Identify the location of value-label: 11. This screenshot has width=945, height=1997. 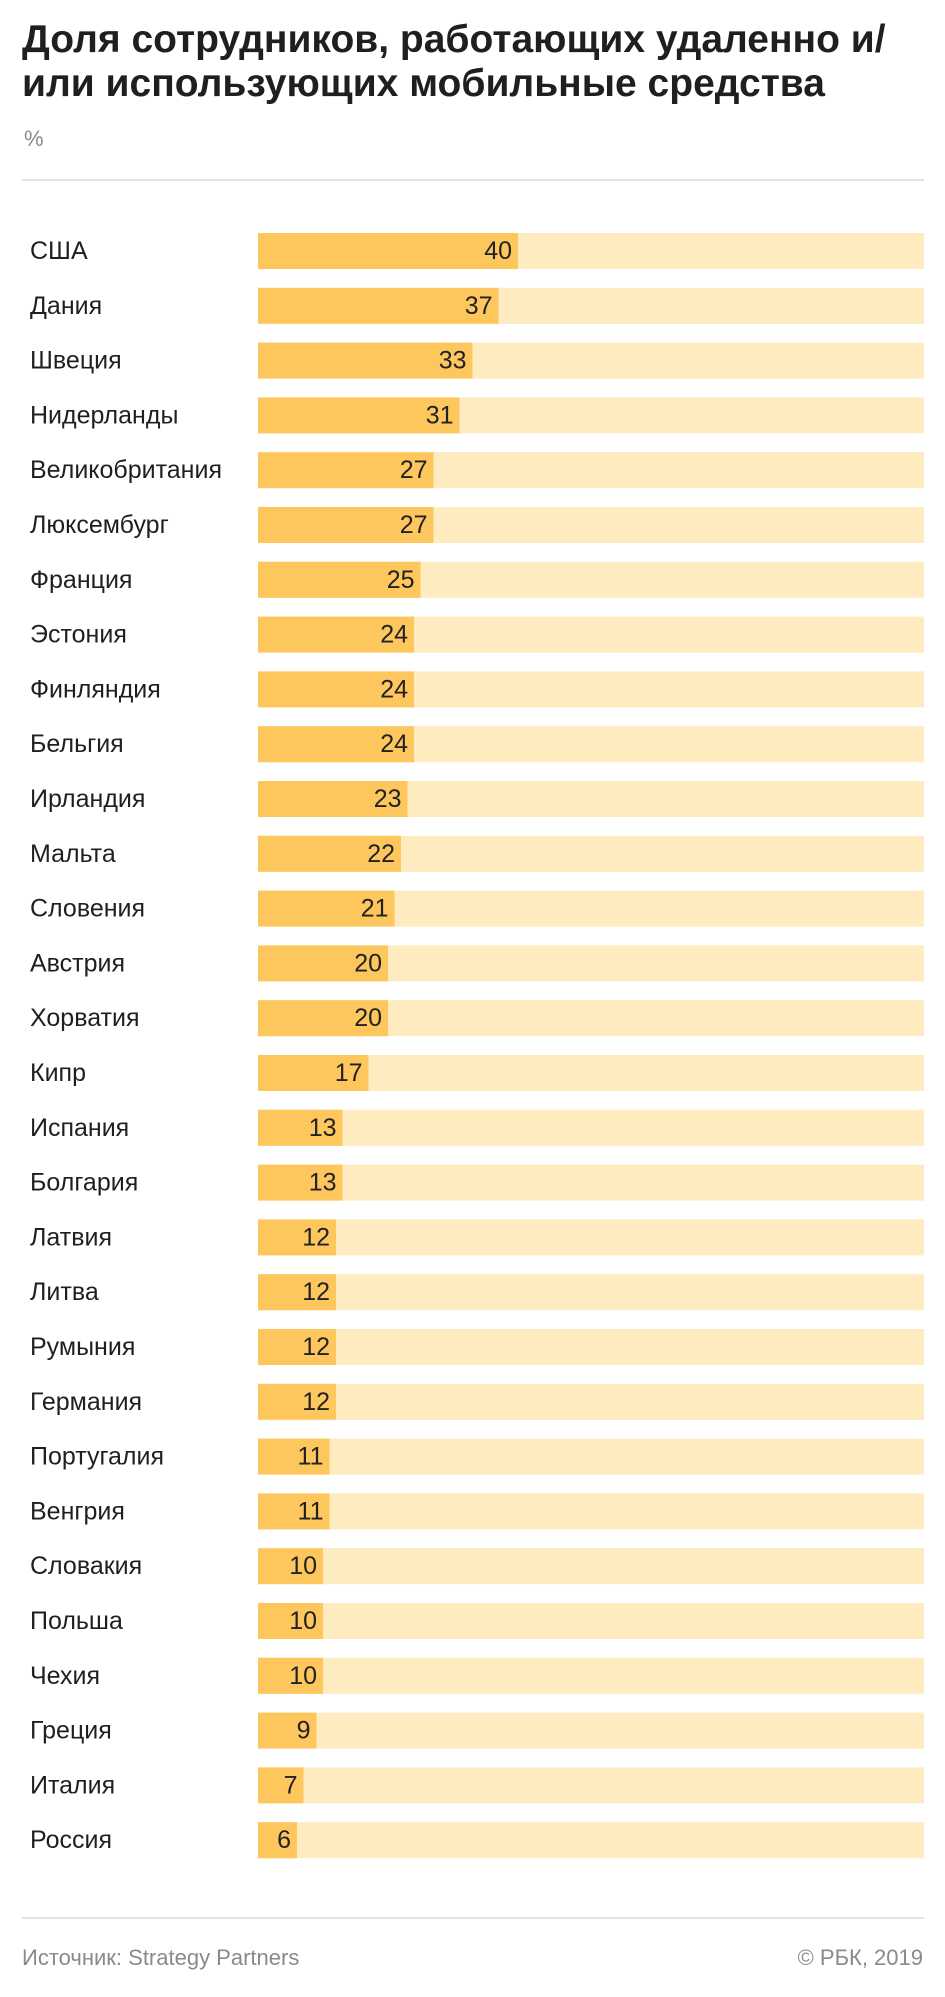
(311, 1511).